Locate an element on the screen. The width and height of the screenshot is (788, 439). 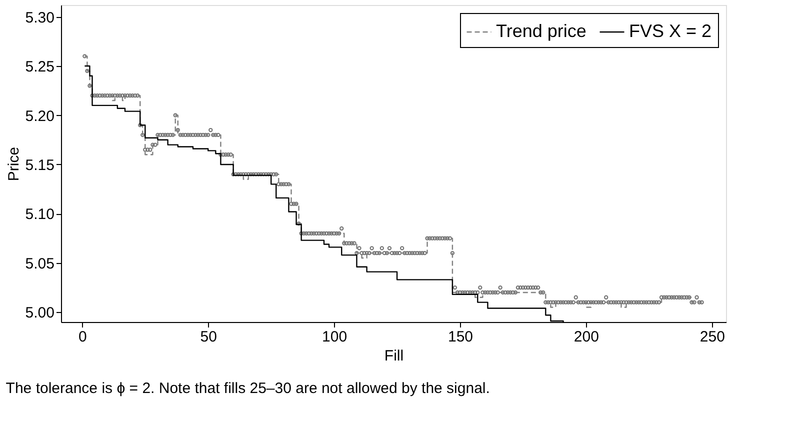
y-tick-label: 5.10 is located at coordinates (39, 215).